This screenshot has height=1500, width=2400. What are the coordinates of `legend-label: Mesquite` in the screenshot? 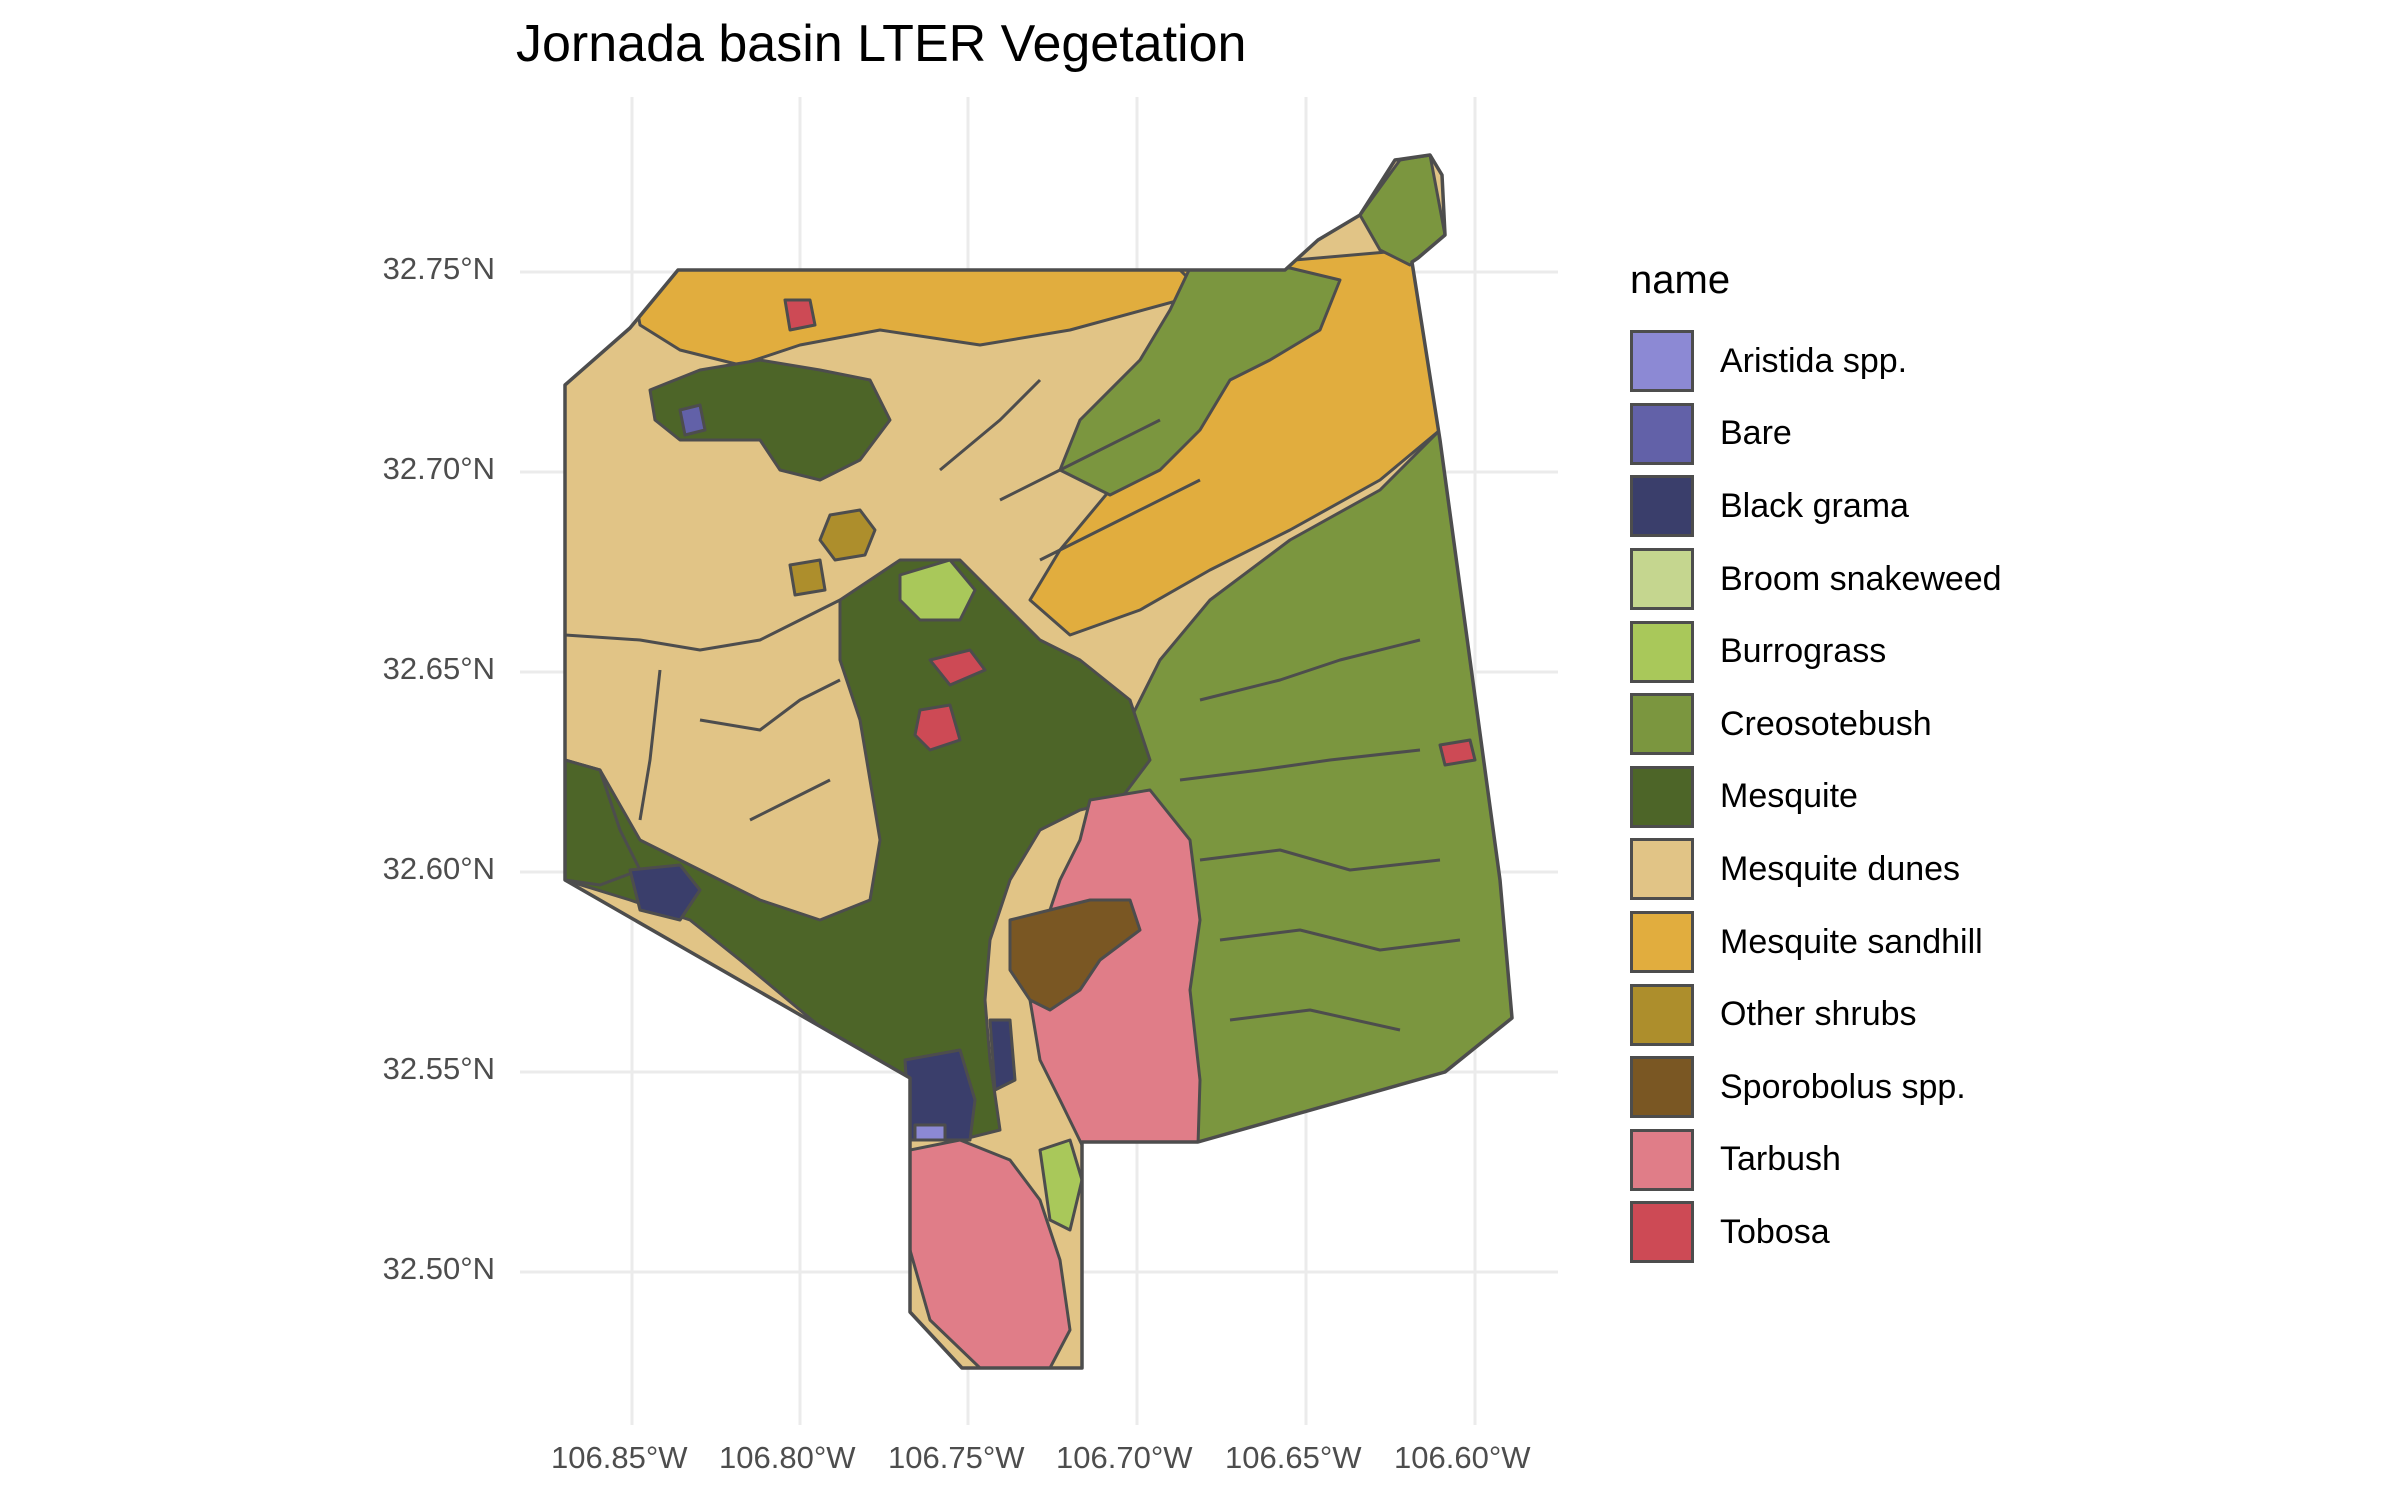 It's located at (1789, 796).